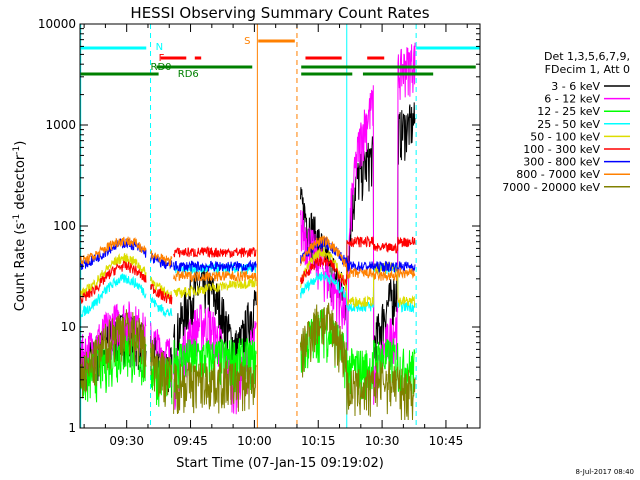 This screenshot has height=480, width=640. Describe the element at coordinates (20, 226) in the screenshot. I see `y-axis-label: Count Rate (s-1 detector-1)` at that location.